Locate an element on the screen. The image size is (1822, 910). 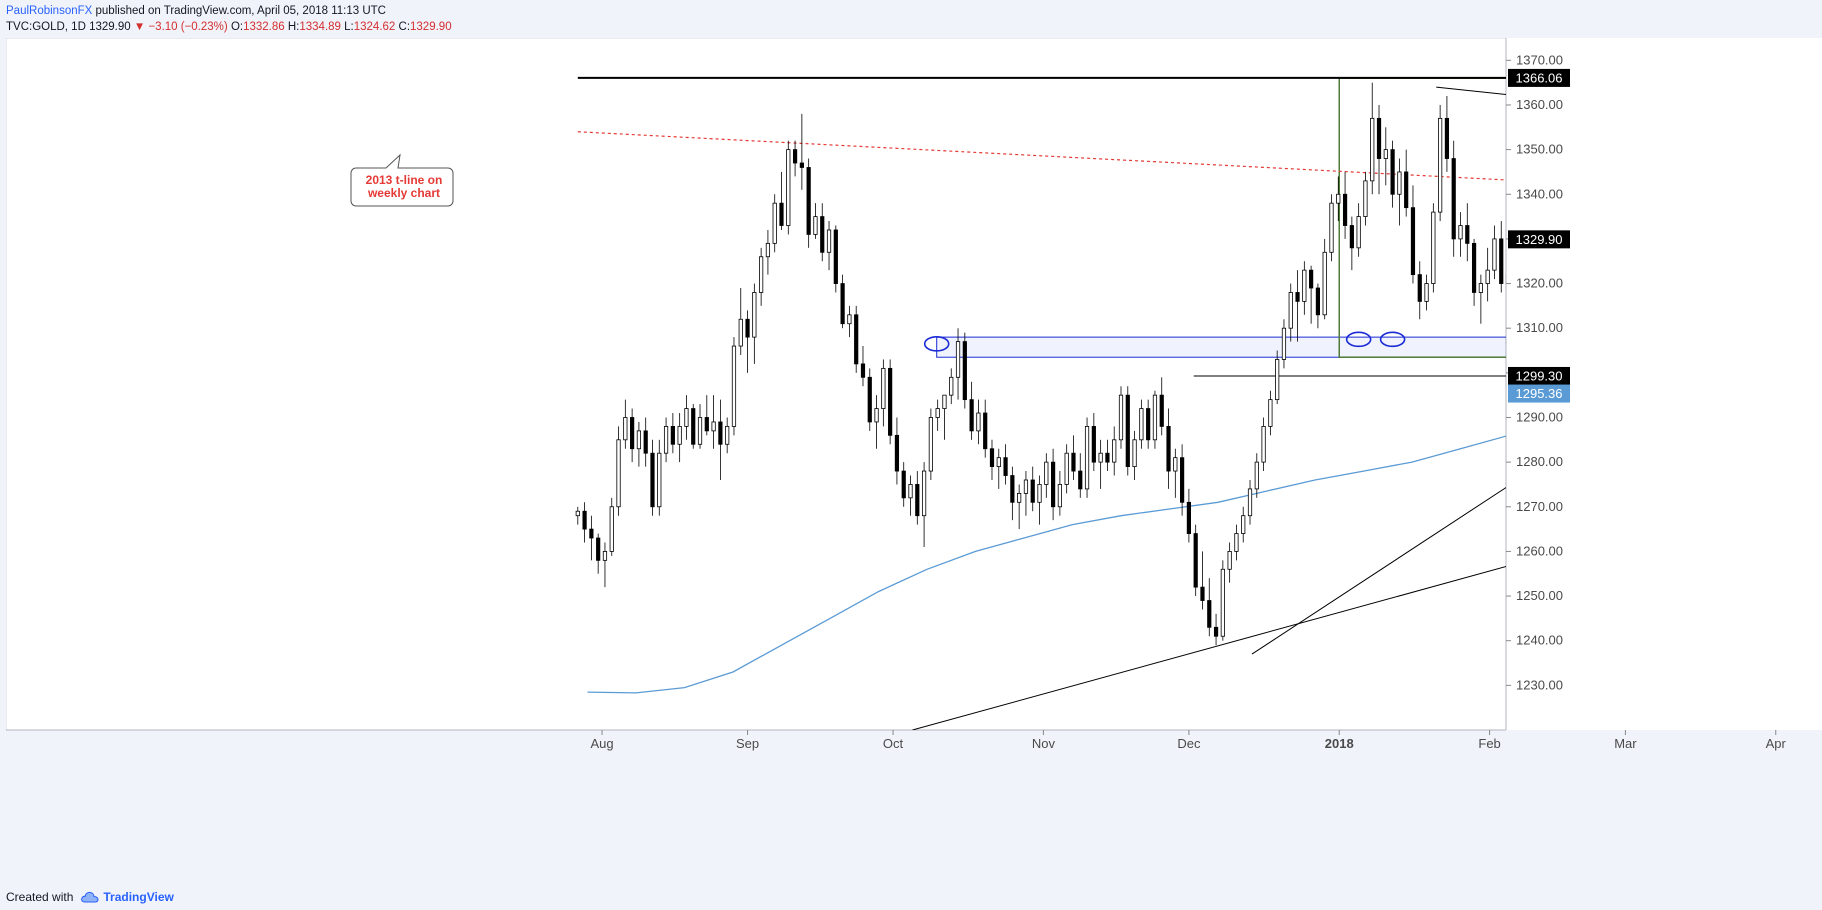
author-link: PaulRobinsonFX is located at coordinates (49, 11).